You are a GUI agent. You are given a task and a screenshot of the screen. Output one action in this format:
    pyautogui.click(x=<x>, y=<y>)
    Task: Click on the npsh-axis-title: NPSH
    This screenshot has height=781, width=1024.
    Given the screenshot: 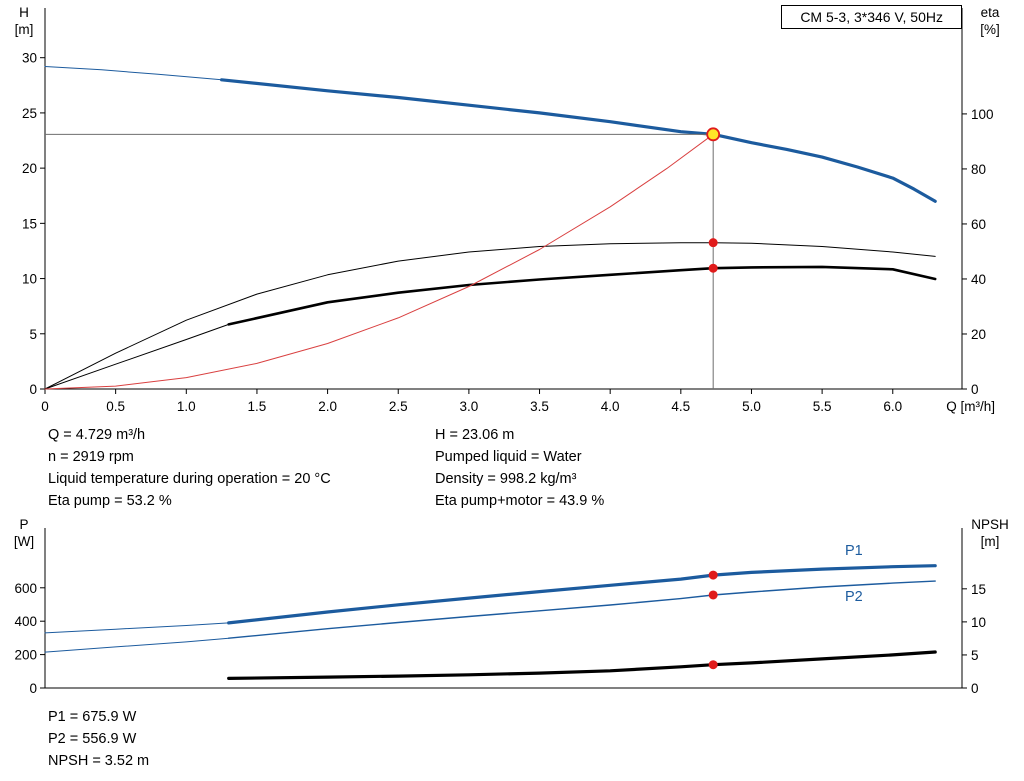 What is the action you would take?
    pyautogui.click(x=990, y=524)
    